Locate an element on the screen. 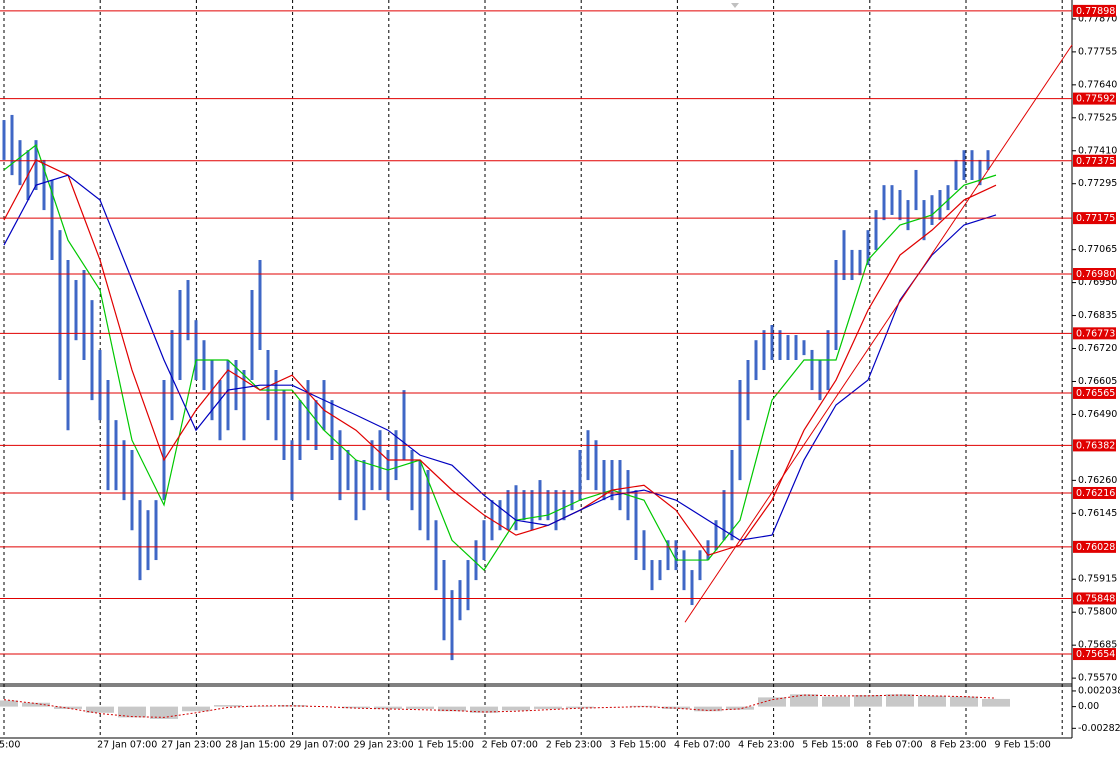  level-label: 0.76216 is located at coordinates (1095, 493).